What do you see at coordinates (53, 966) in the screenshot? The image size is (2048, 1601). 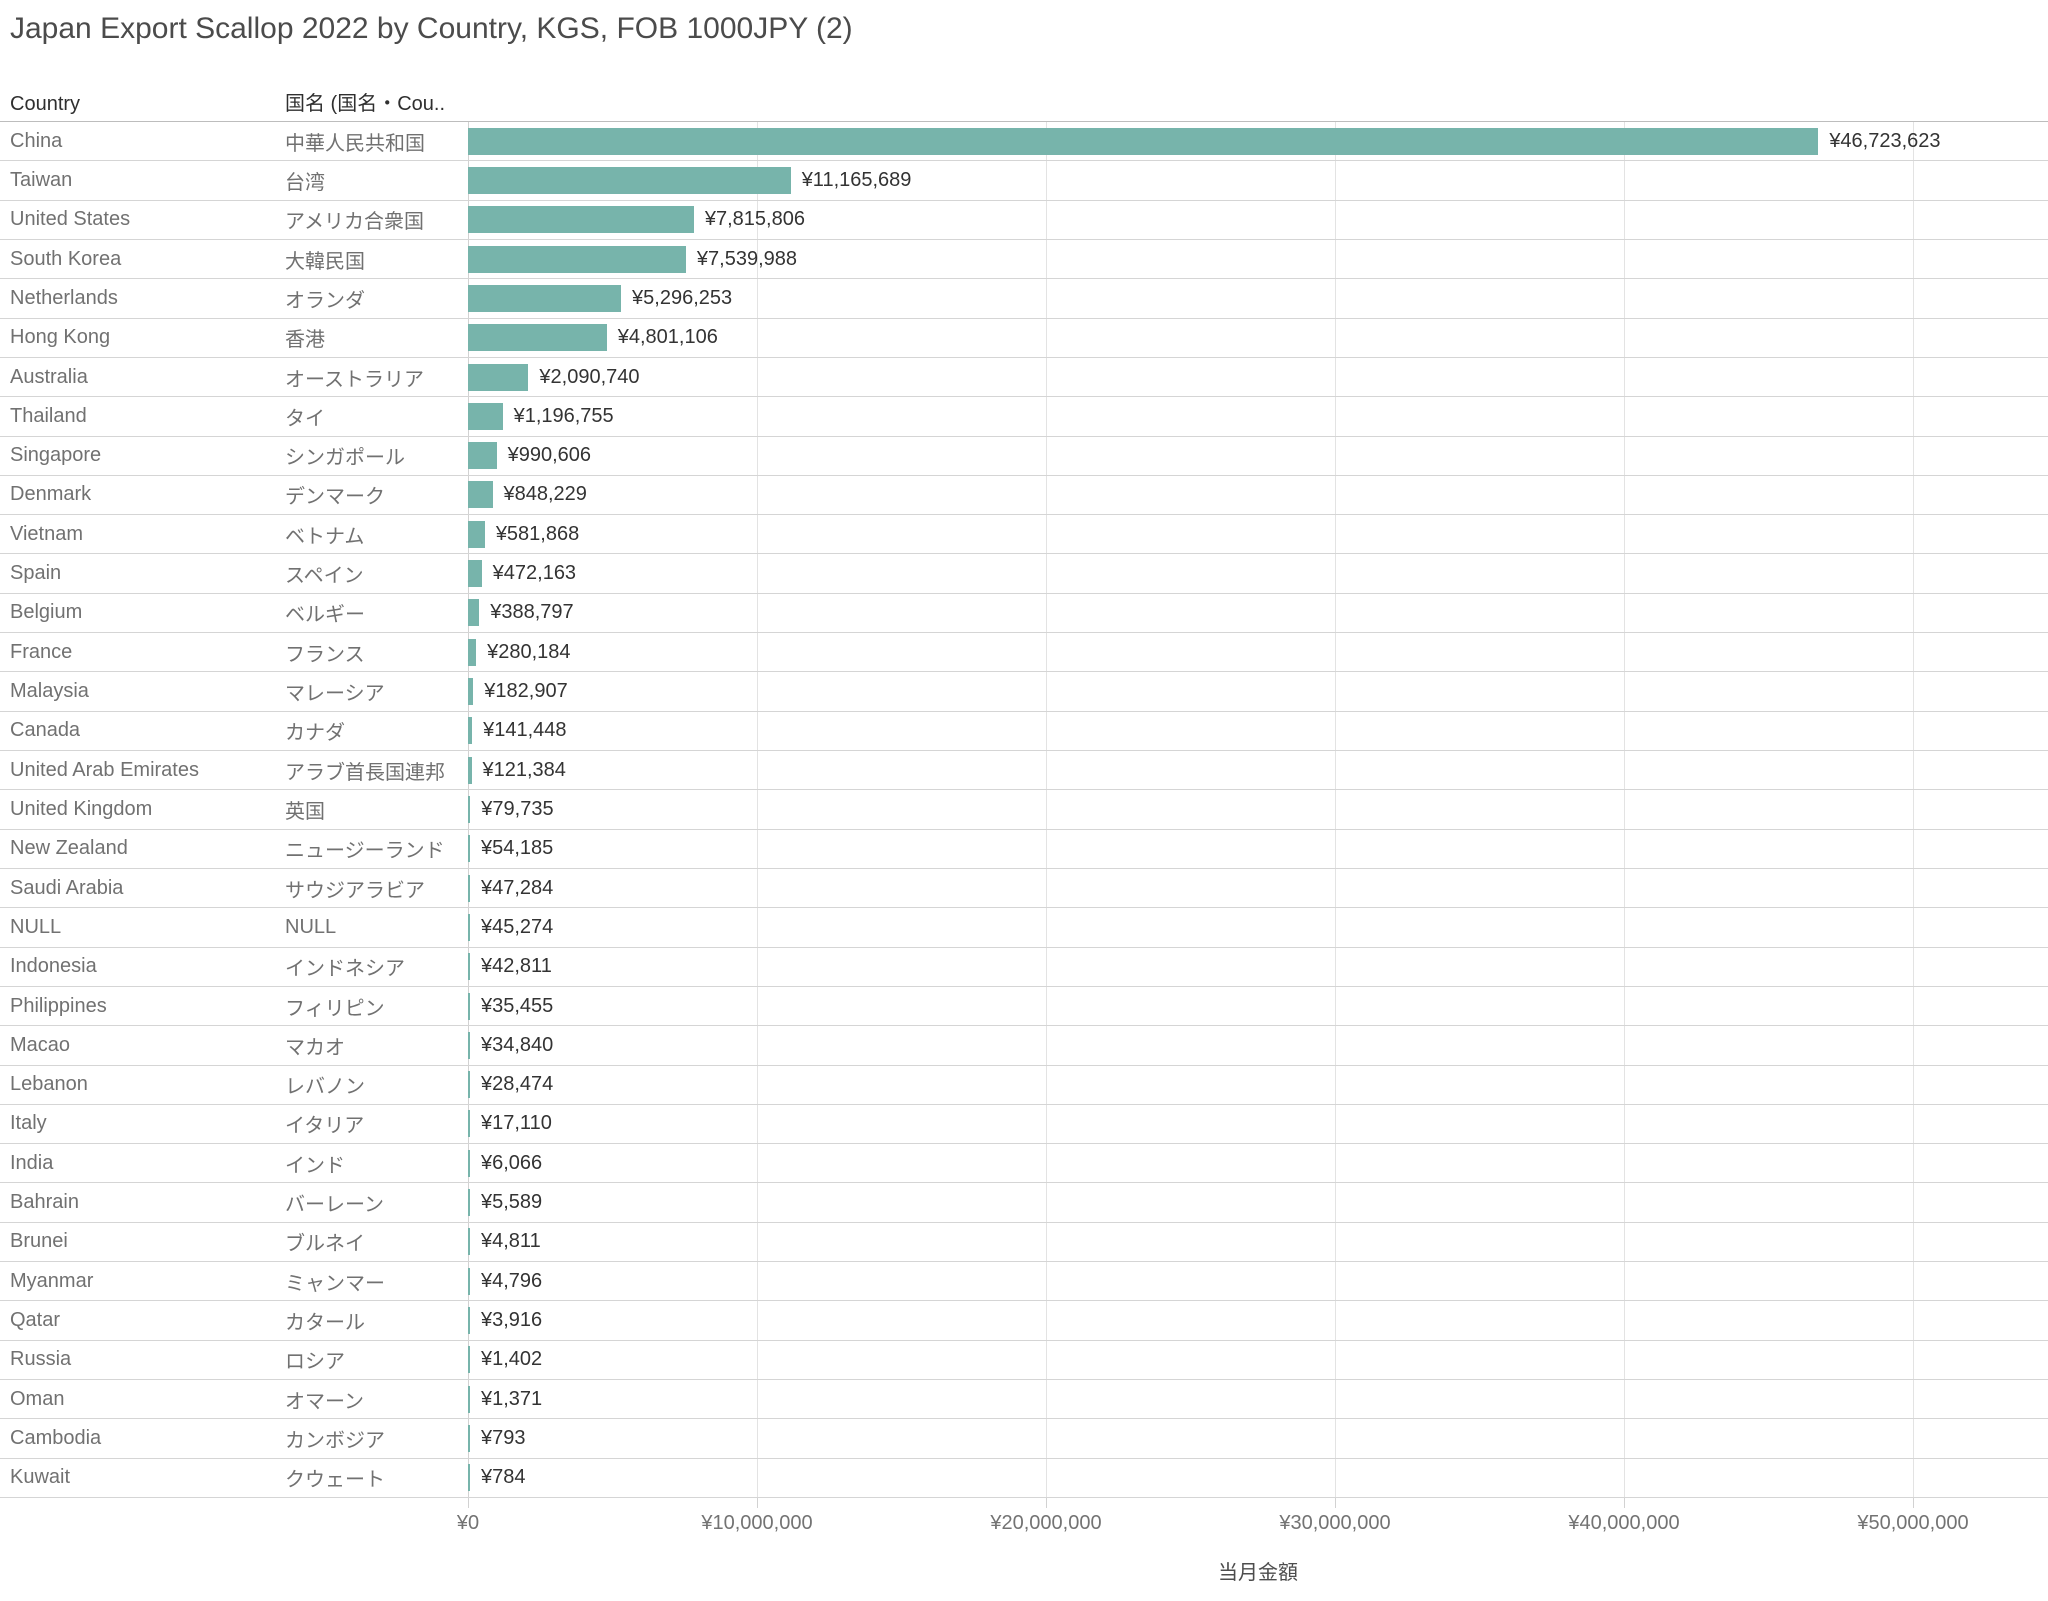 I see `country-label: Indonesia` at bounding box center [53, 966].